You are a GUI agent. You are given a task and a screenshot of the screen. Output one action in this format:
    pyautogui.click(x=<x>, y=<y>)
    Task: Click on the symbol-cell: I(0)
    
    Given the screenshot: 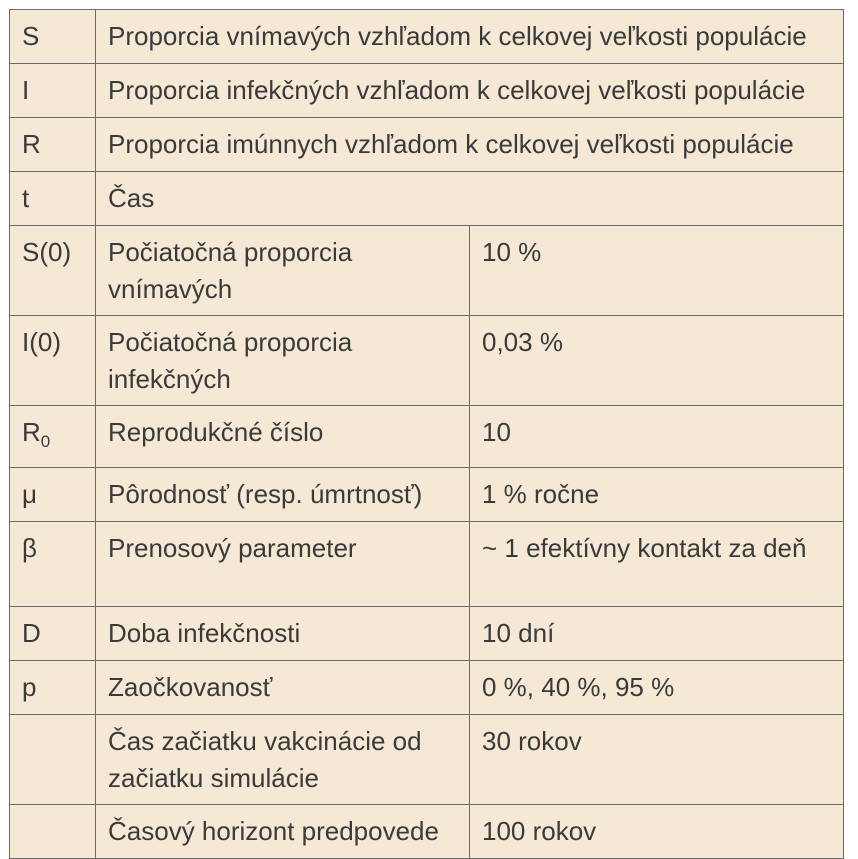 What is the action you would take?
    pyautogui.click(x=52, y=360)
    